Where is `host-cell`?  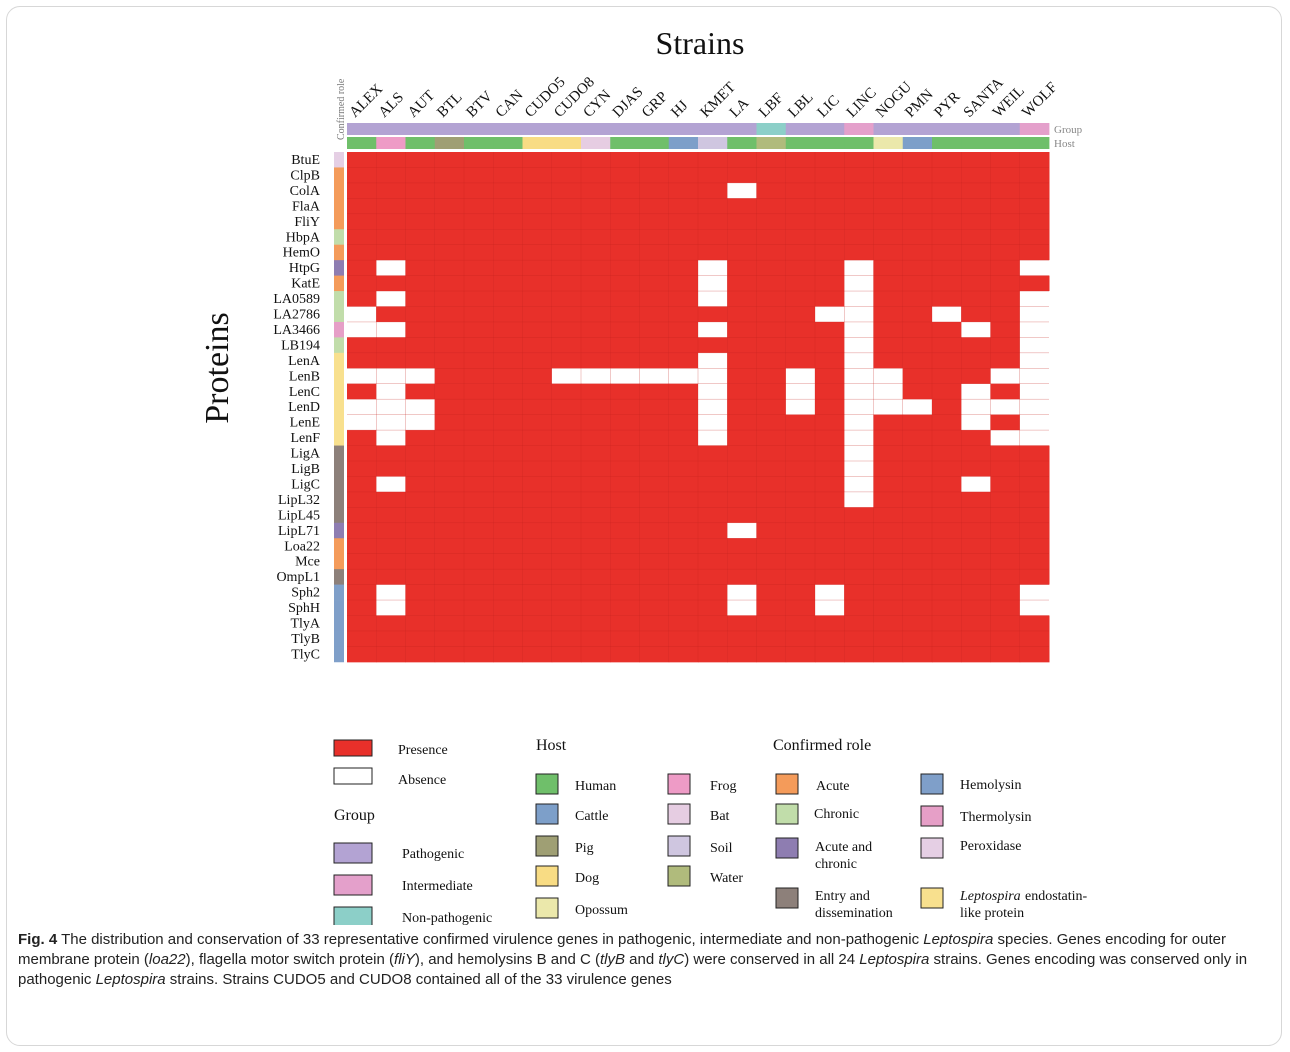
host-cell is located at coordinates (362, 143).